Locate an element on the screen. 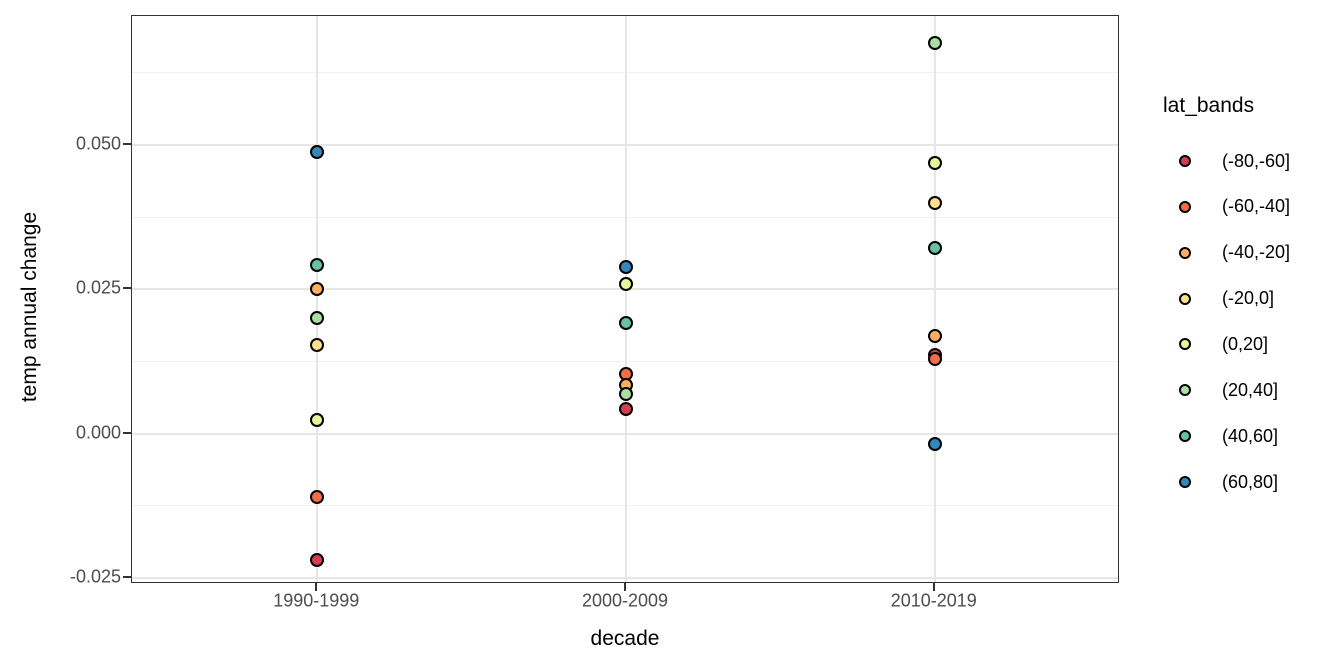  legend-label: (-80,-60] is located at coordinates (1256, 160).